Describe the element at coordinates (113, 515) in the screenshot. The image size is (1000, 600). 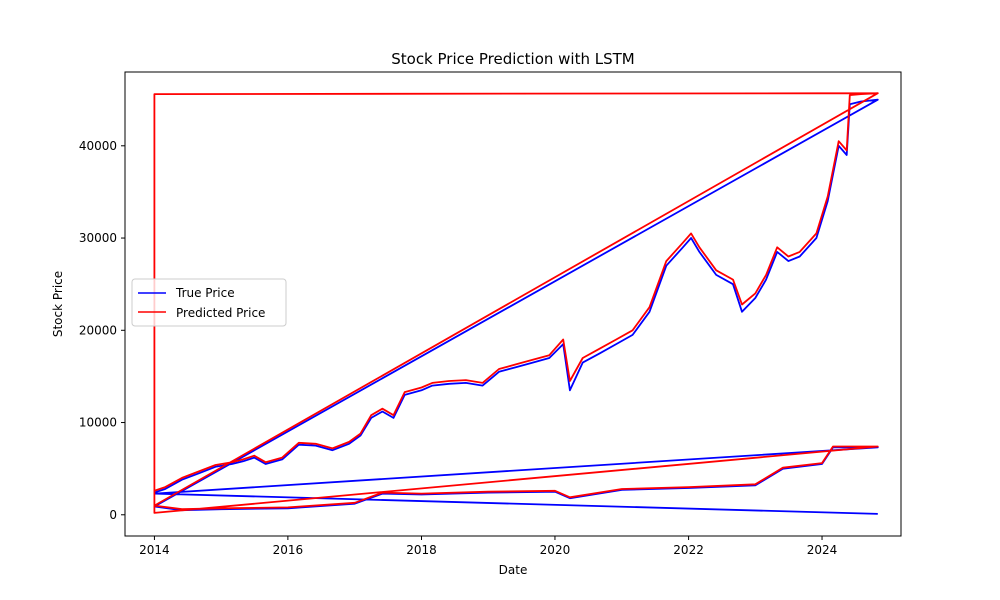
I see `y-tick-label: 0` at that location.